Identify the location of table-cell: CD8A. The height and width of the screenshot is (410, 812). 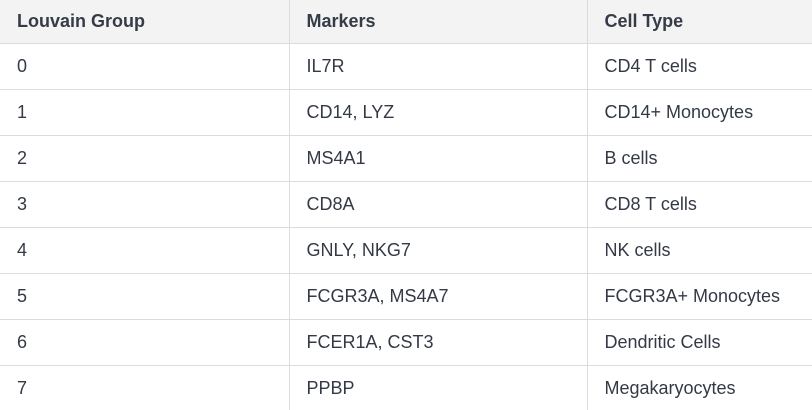
(437, 204).